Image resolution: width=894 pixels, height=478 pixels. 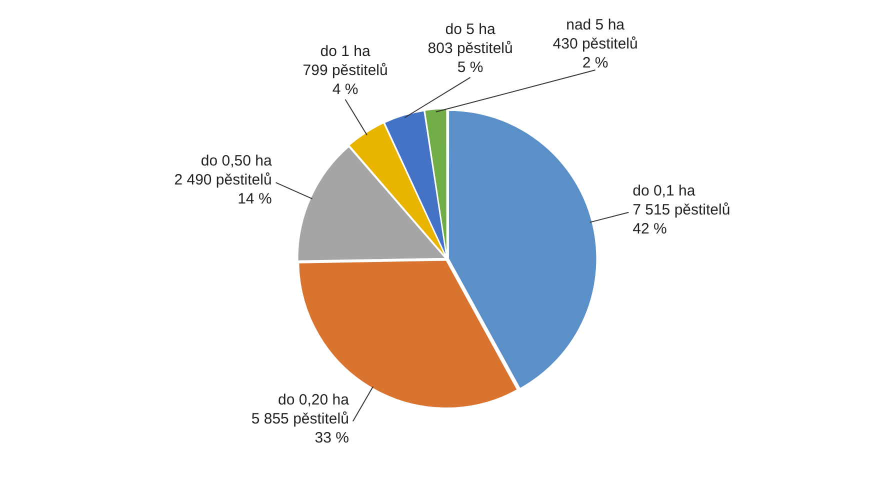 What do you see at coordinates (595, 54) in the screenshot?
I see `data-label: 430 pěstitelů 2 %` at bounding box center [595, 54].